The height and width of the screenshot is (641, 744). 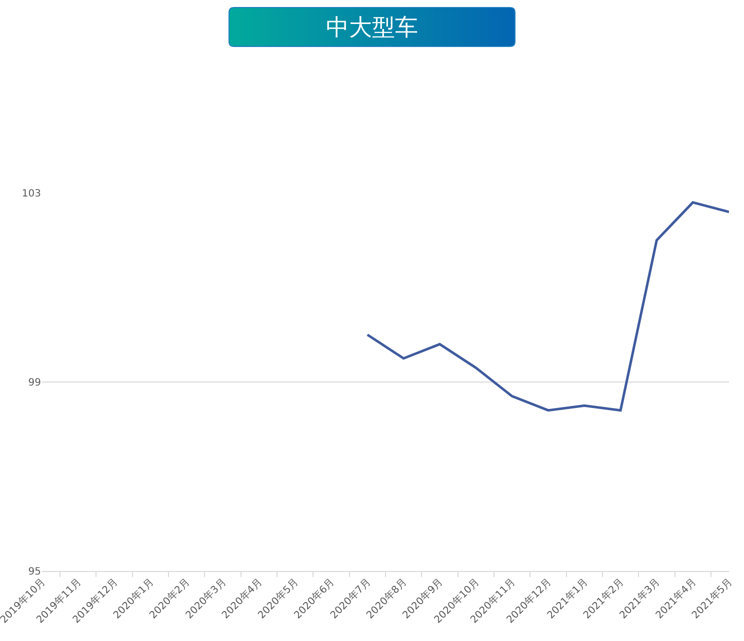 What do you see at coordinates (34, 572) in the screenshot?
I see `y-tick-label: 95` at bounding box center [34, 572].